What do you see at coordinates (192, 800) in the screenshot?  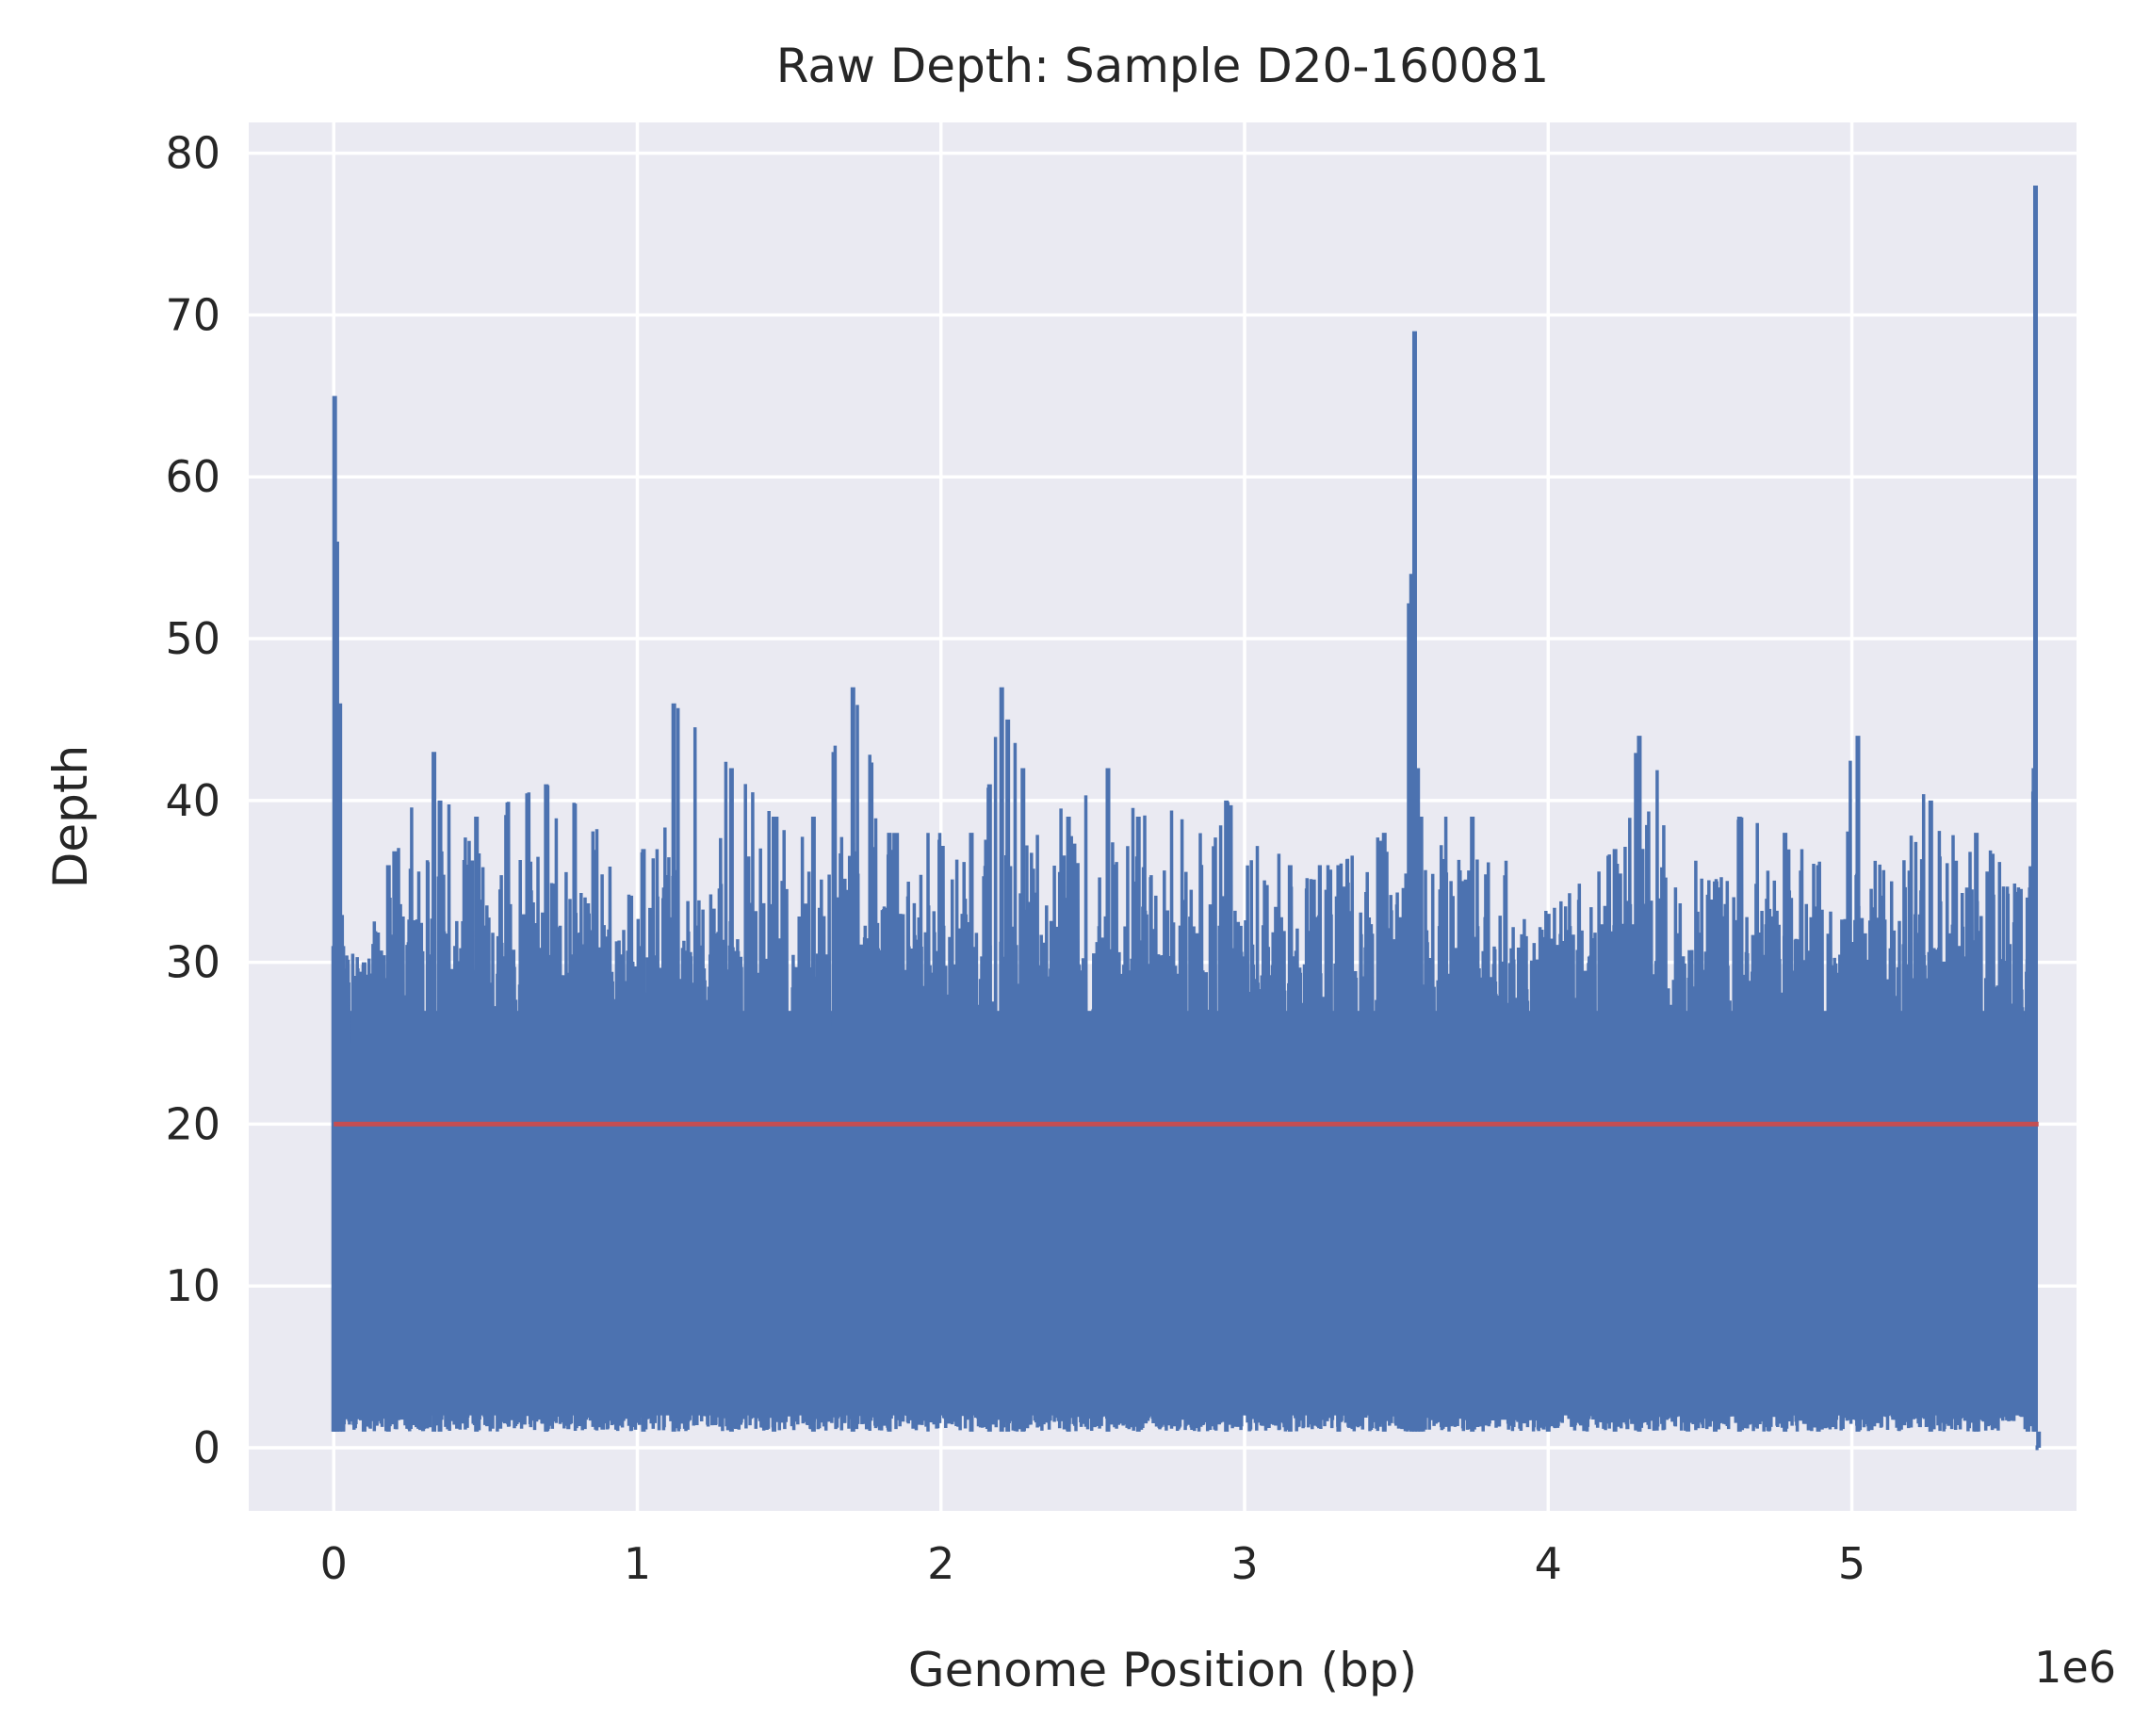 I see `y-tick-label: 40` at bounding box center [192, 800].